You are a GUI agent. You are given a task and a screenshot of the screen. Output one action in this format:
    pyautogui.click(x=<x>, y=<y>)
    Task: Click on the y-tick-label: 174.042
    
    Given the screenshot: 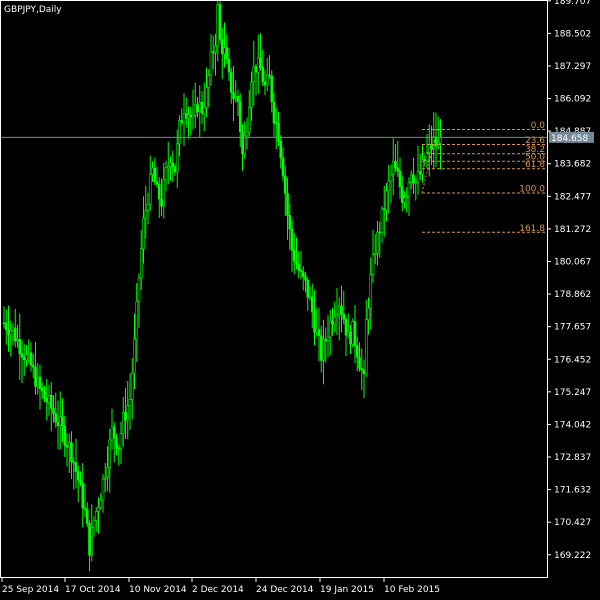 What is the action you would take?
    pyautogui.click(x=572, y=425)
    